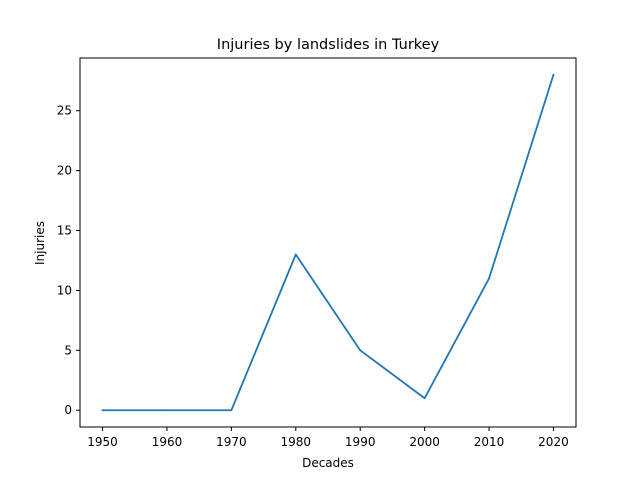  I want to click on data-point-2020, so click(553, 74).